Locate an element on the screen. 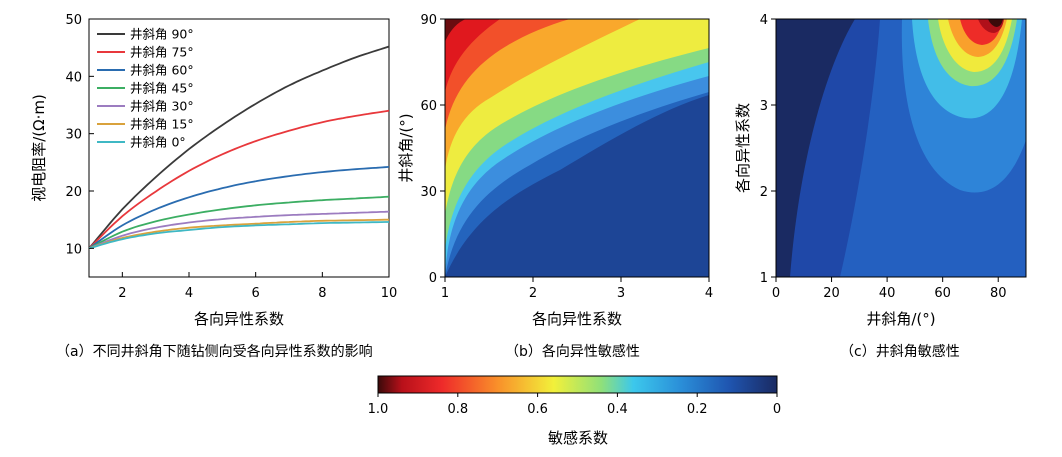 This screenshot has height=457, width=1062. panel-b-x-axis-label: 各向异性系数 is located at coordinates (577, 319).